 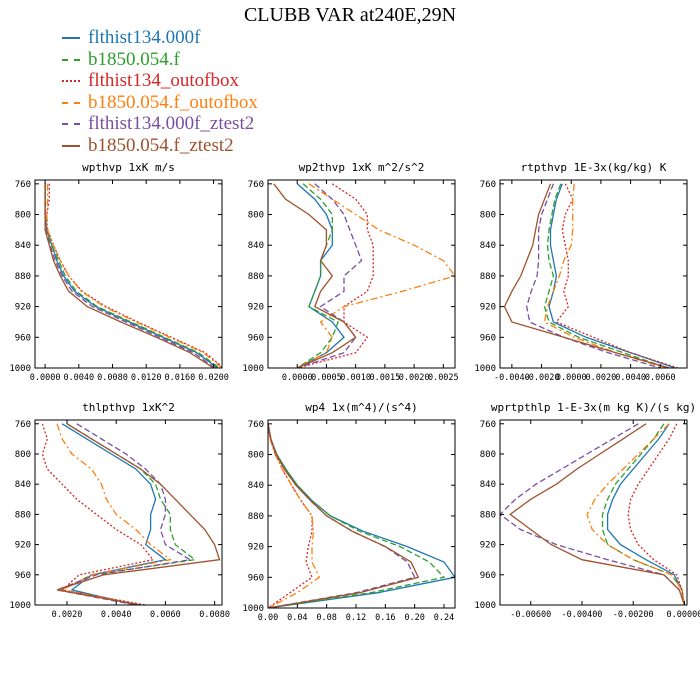 I want to click on ytick-label-1-2: 840, so click(x=256, y=246).